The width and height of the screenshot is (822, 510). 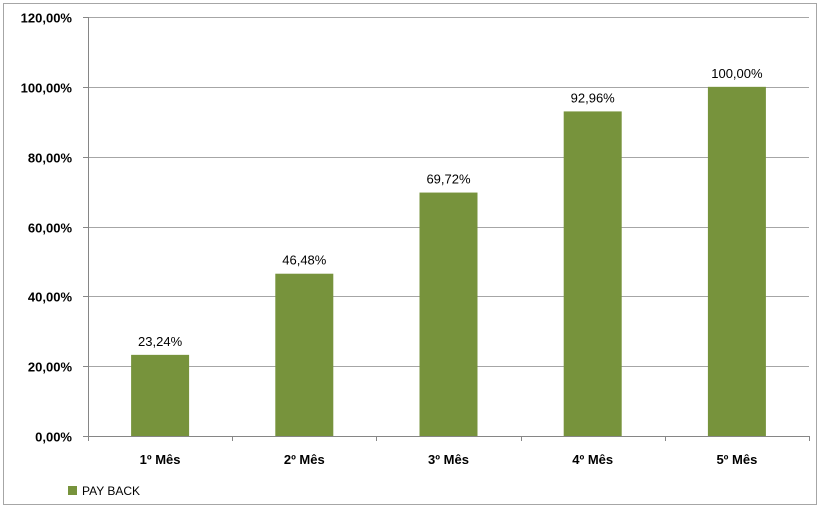 What do you see at coordinates (50, 367) in the screenshot?
I see `y-tick-label: 20,00%` at bounding box center [50, 367].